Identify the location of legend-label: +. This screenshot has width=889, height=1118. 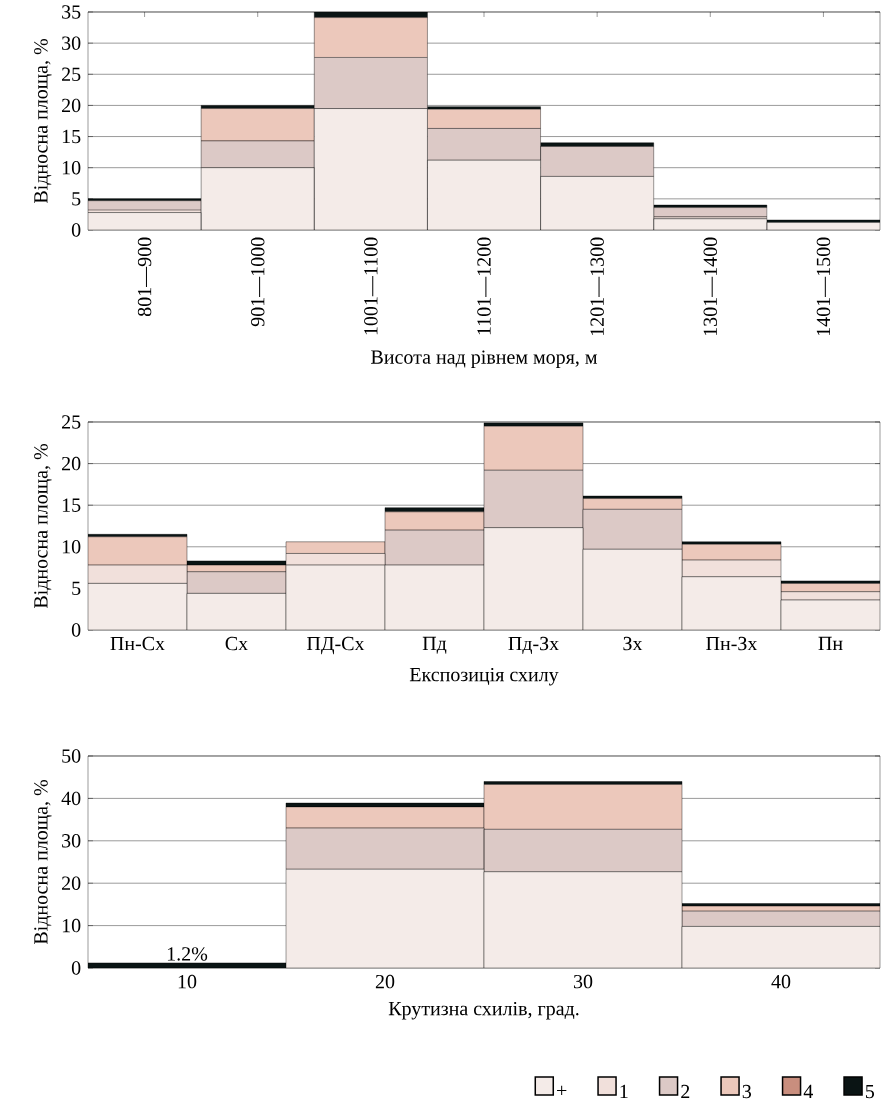
(562, 1090).